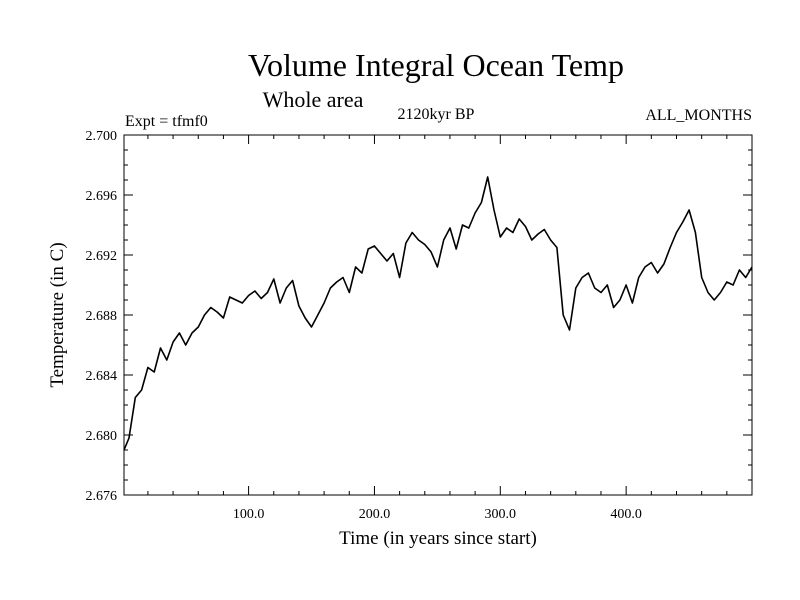 This screenshot has width=800, height=600. Describe the element at coordinates (102, 136) in the screenshot. I see `y-tick-label: 2.700` at that location.